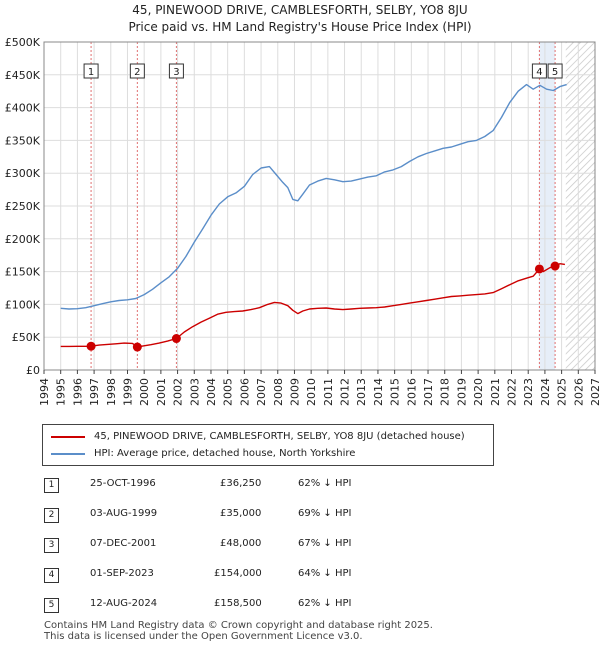 Image resolution: width=600 pixels, height=650 pixels. What do you see at coordinates (23, 239) in the screenshot?
I see `y-tick-label: £200K` at bounding box center [23, 239].